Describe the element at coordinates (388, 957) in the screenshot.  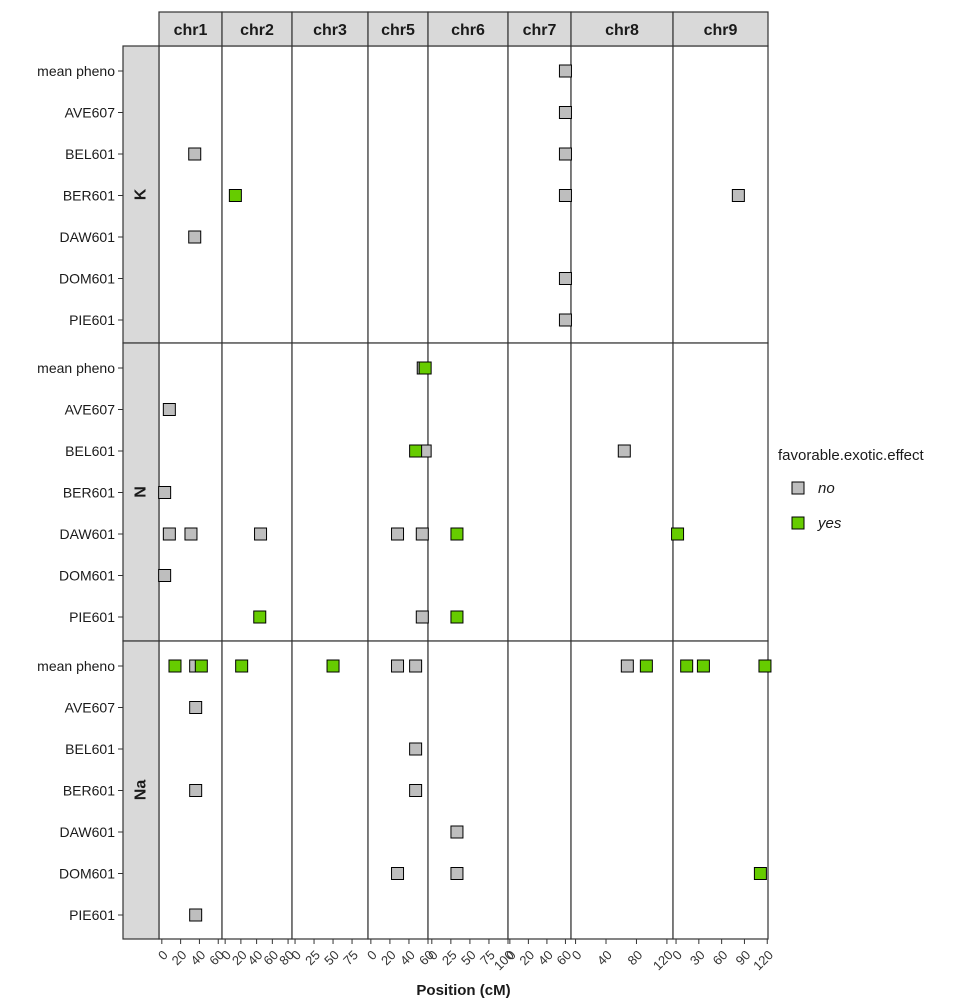
I see `x-tick-label: 20` at that location.